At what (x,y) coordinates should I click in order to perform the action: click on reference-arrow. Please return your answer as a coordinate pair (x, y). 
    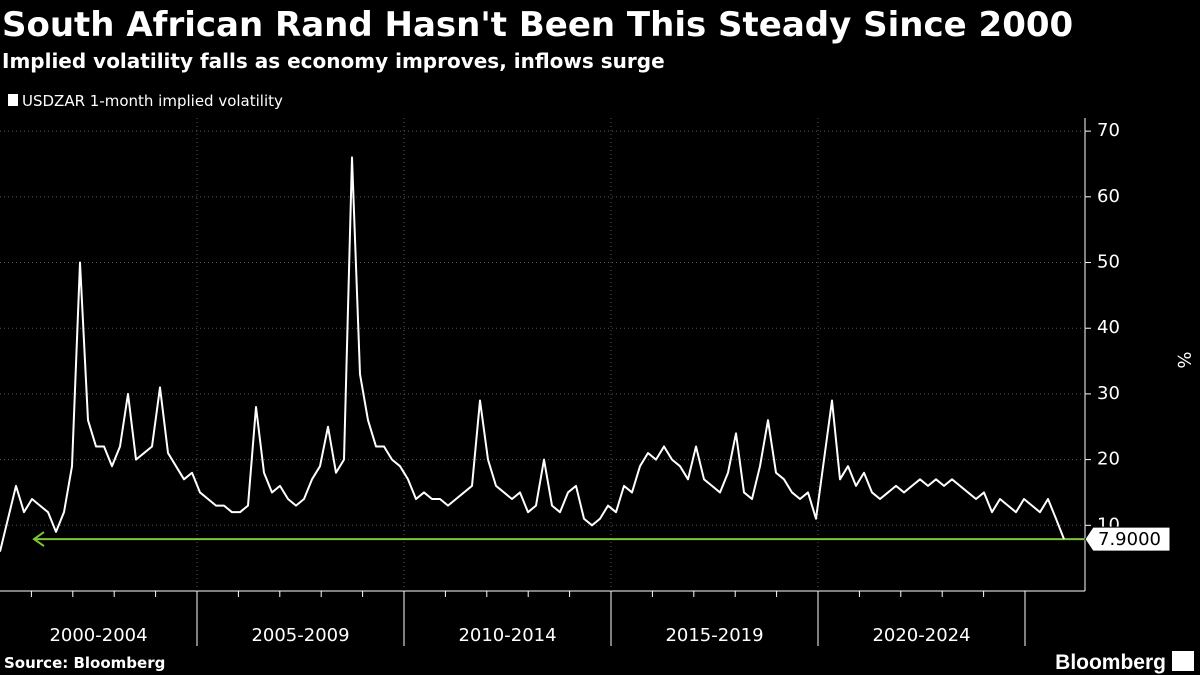
    Looking at the image, I should click on (38, 539).